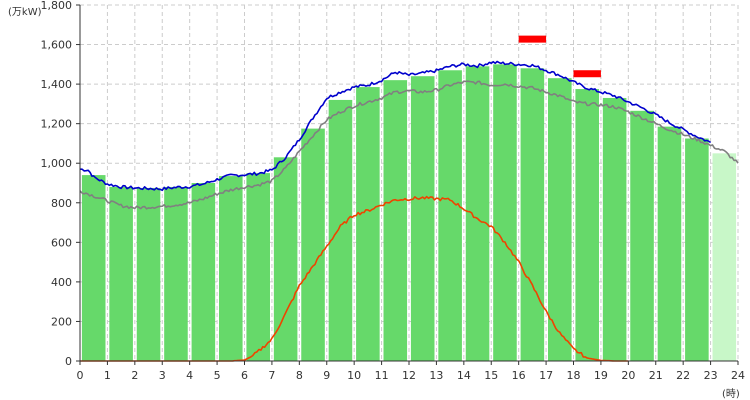 Image resolution: width=750 pixels, height=400 pixels. What do you see at coordinates (25, 12) in the screenshot?
I see `y-axis-unit-label: (万kW)` at bounding box center [25, 12].